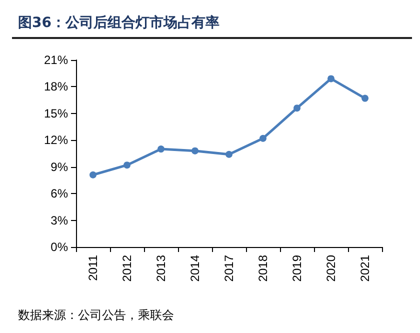  What do you see at coordinates (56, 140) in the screenshot?
I see `y-tick-label: 12%` at bounding box center [56, 140].